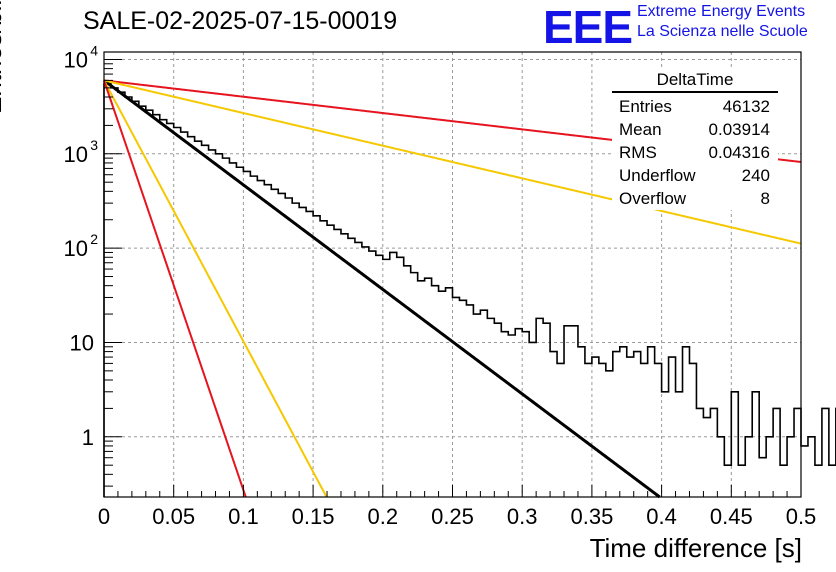  I want to click on eee-logo: EEE, so click(588, 27).